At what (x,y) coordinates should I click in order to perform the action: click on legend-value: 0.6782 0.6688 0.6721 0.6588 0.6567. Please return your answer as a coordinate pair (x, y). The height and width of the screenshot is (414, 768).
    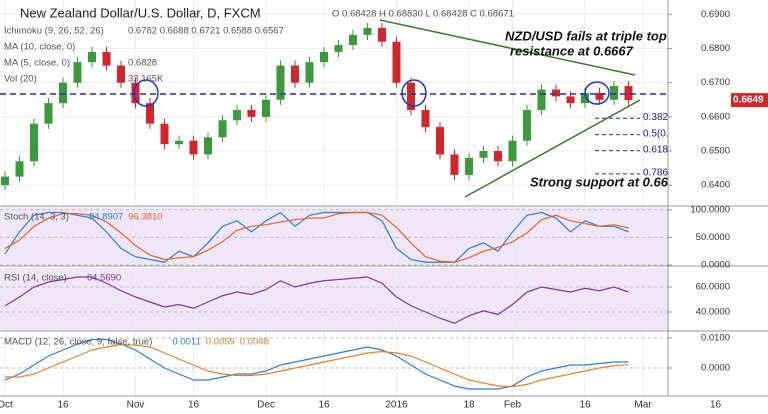
    Looking at the image, I should click on (206, 31).